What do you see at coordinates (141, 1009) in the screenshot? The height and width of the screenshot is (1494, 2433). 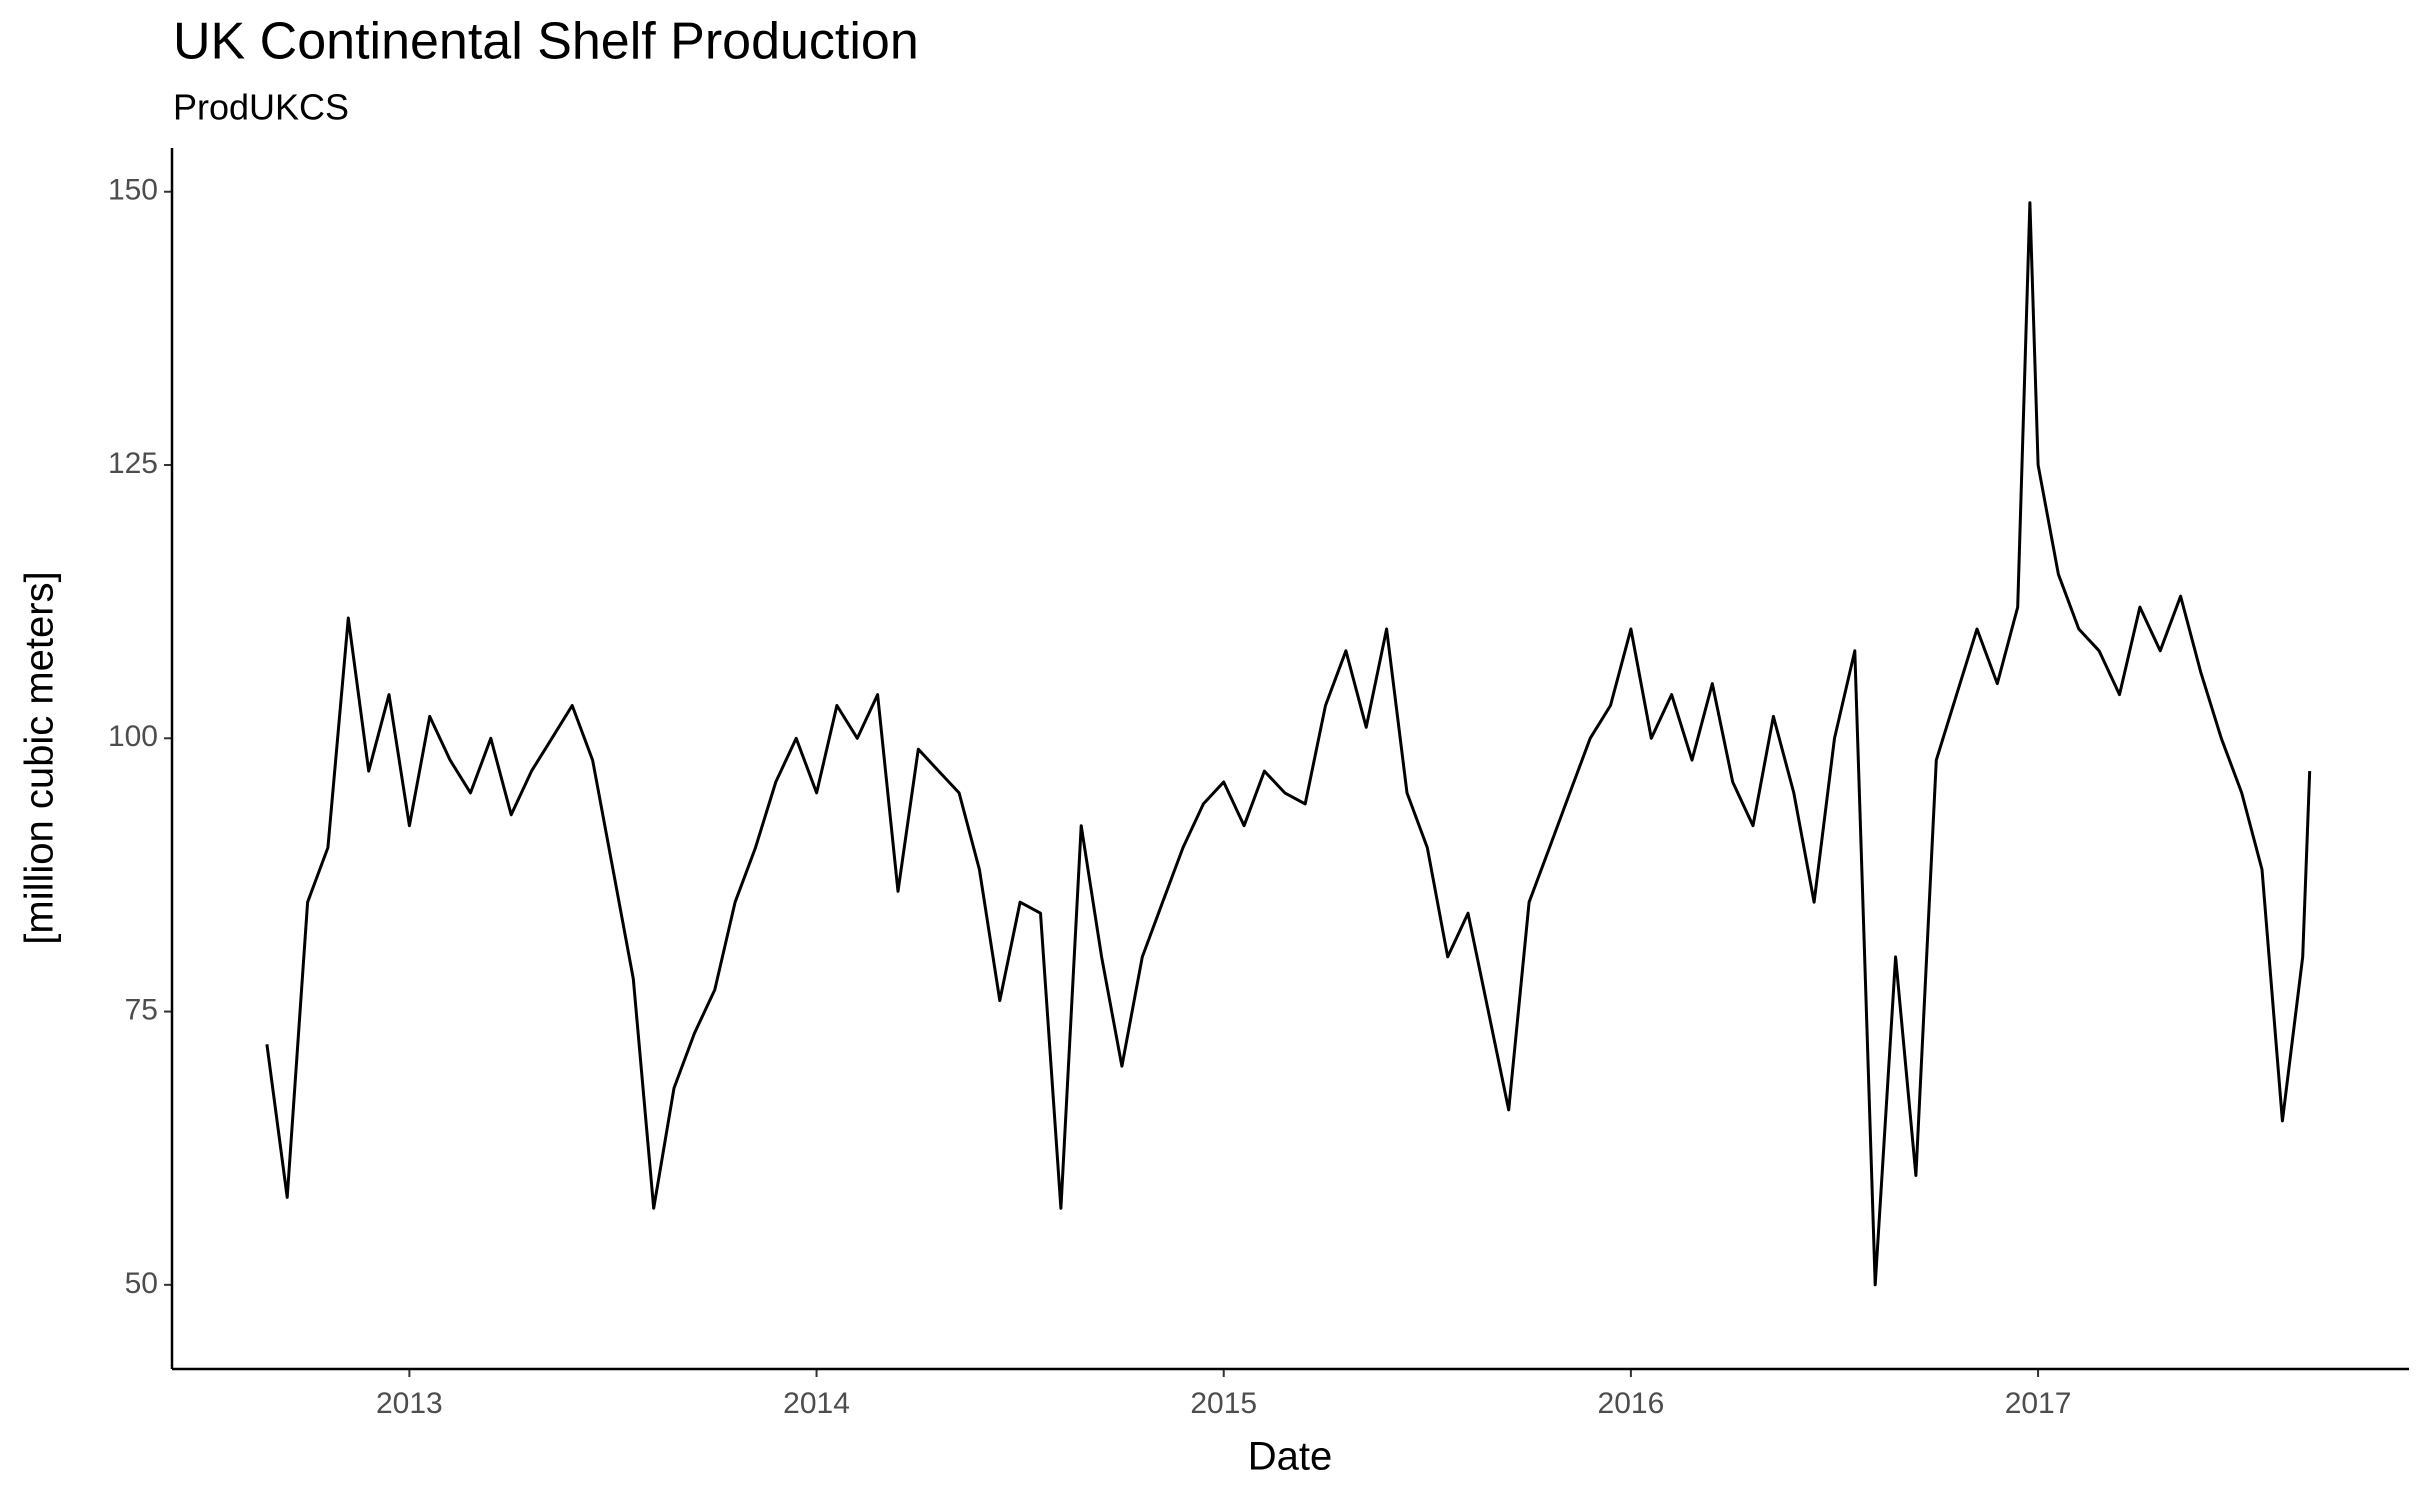 I see `y-tick-label: 75` at bounding box center [141, 1009].